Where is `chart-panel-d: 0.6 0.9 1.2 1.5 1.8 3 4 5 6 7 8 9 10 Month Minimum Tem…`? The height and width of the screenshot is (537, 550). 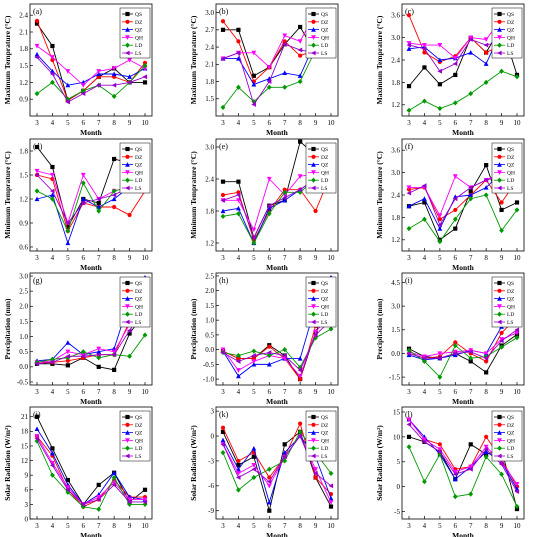
chart-panel-d: 0.6 0.9 1.2 1.5 1.8 3 4 5 6 7 8 9 10 Month Minimum Tem… is located at coordinates (78, 205).